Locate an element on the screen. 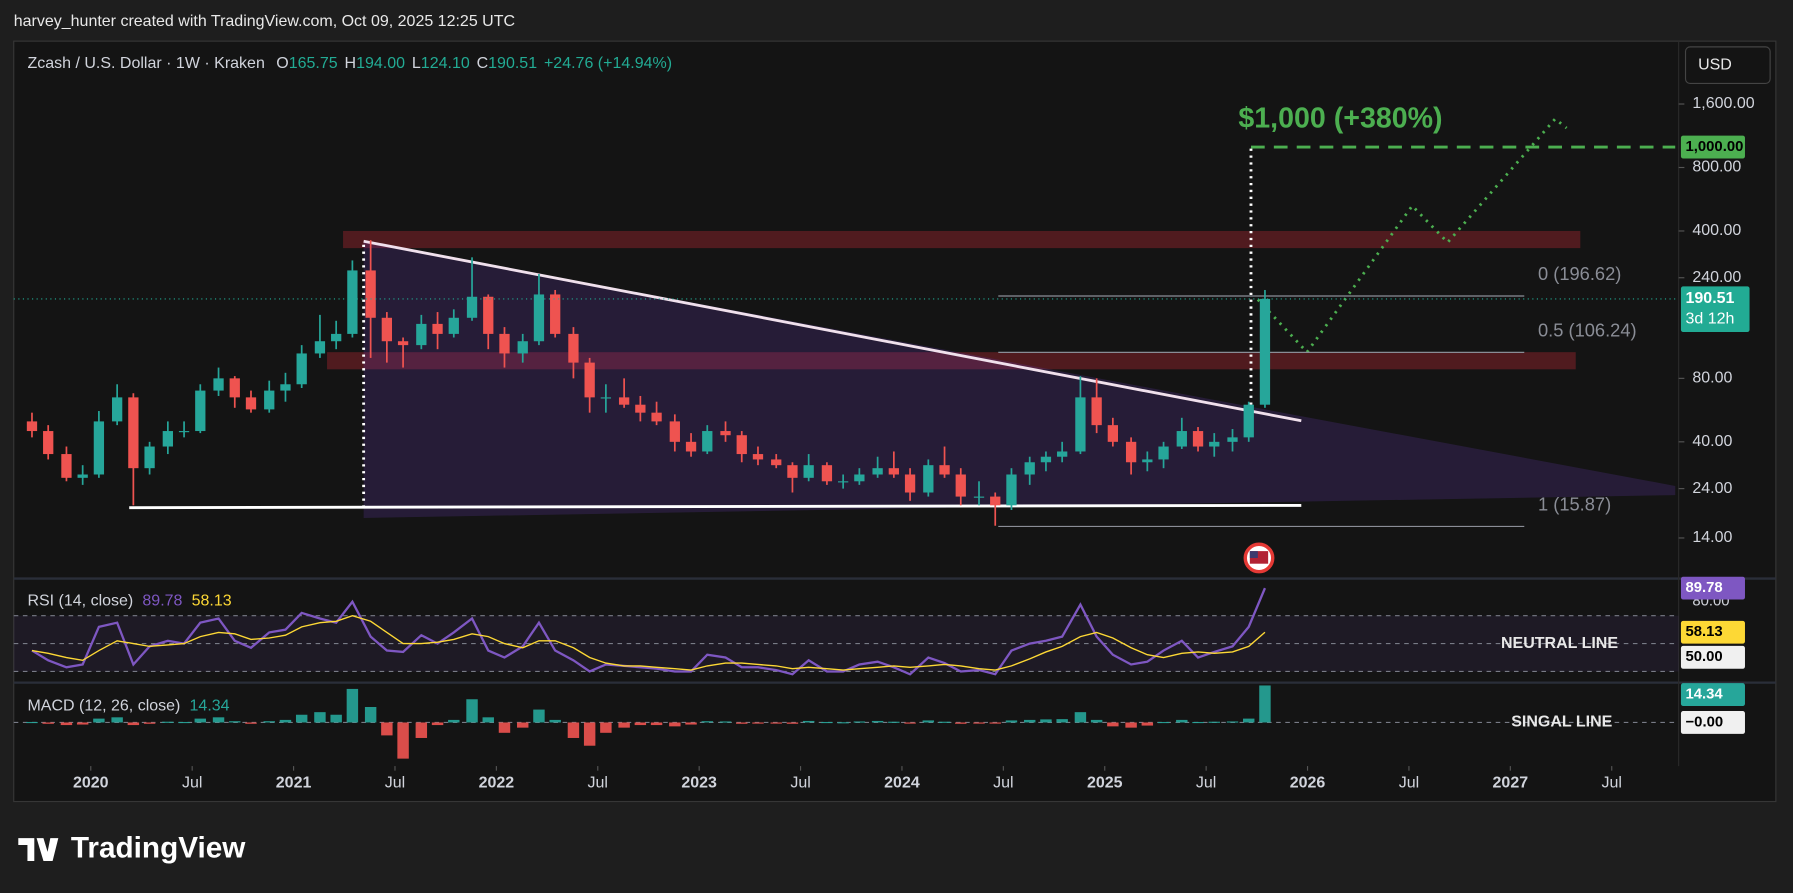  panel-value: 14.34 is located at coordinates (210, 706).